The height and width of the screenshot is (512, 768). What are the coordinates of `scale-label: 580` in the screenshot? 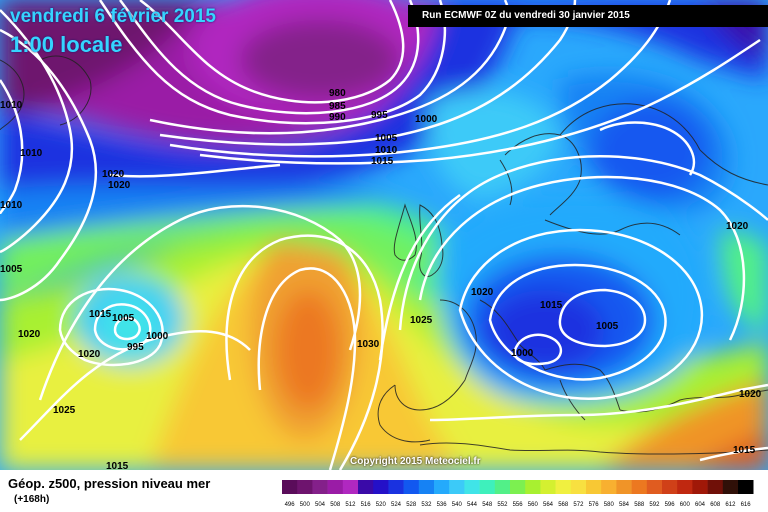 It's located at (609, 505).